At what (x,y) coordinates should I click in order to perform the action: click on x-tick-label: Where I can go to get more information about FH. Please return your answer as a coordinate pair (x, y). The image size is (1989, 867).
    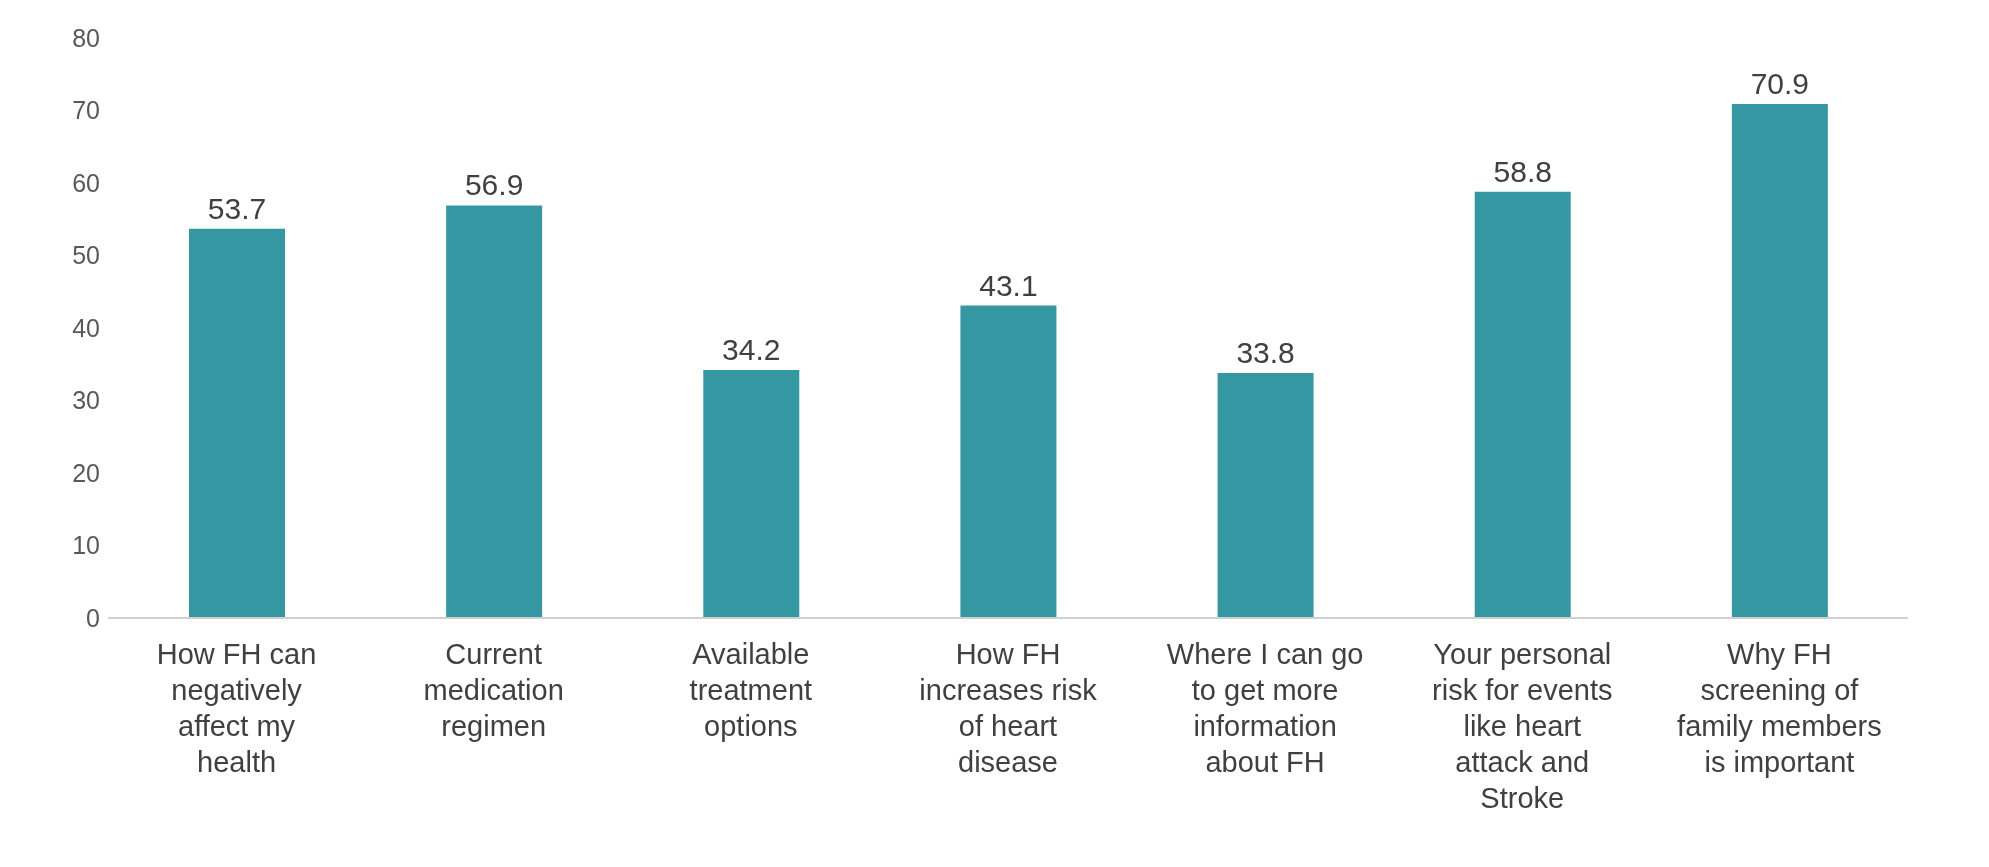
    Looking at the image, I should click on (1265, 708).